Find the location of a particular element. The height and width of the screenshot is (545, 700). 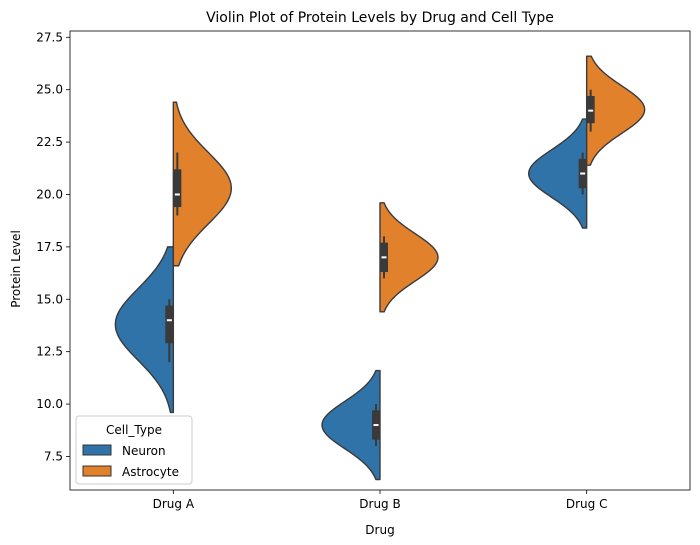

y-tick-label: 10.0 is located at coordinates (49, 404).